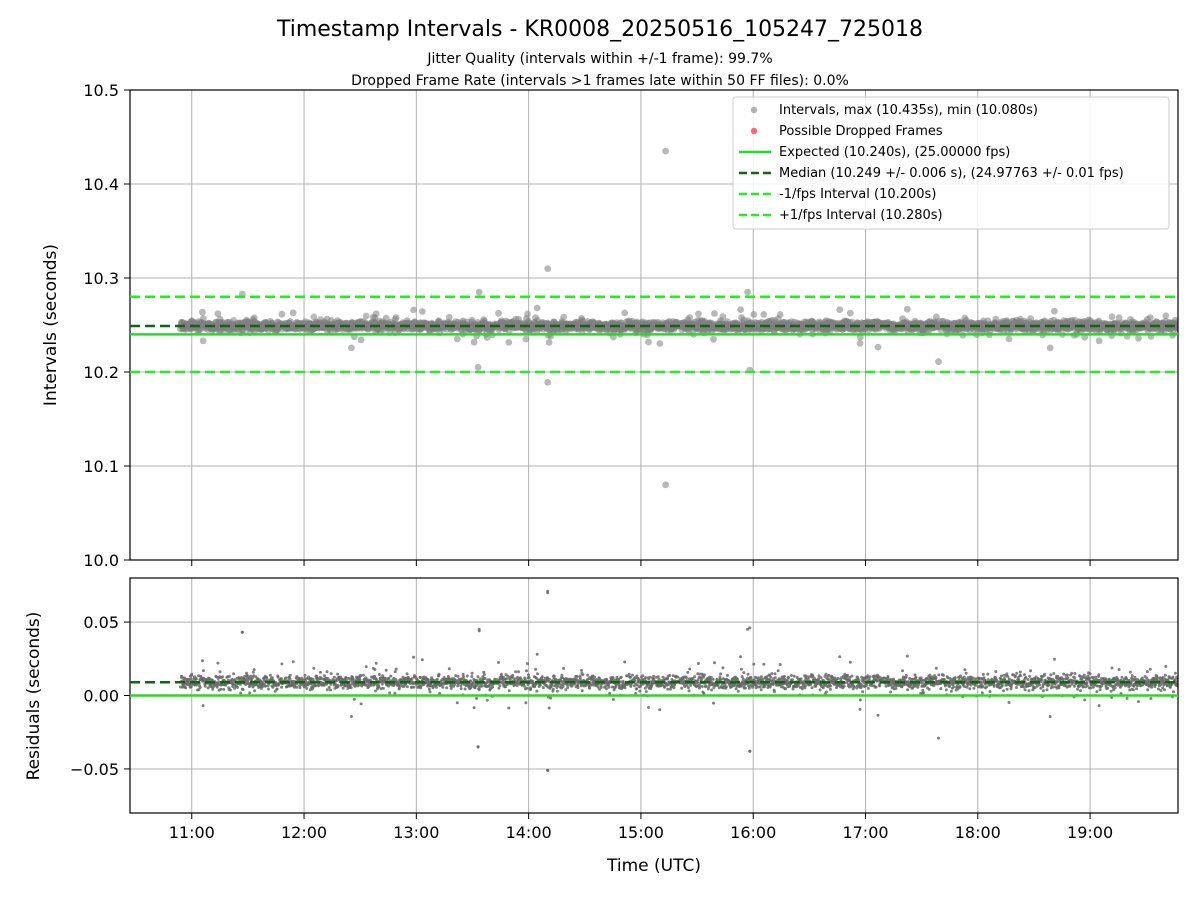  What do you see at coordinates (754, 131) in the screenshot?
I see `legend-marker-dropped` at bounding box center [754, 131].